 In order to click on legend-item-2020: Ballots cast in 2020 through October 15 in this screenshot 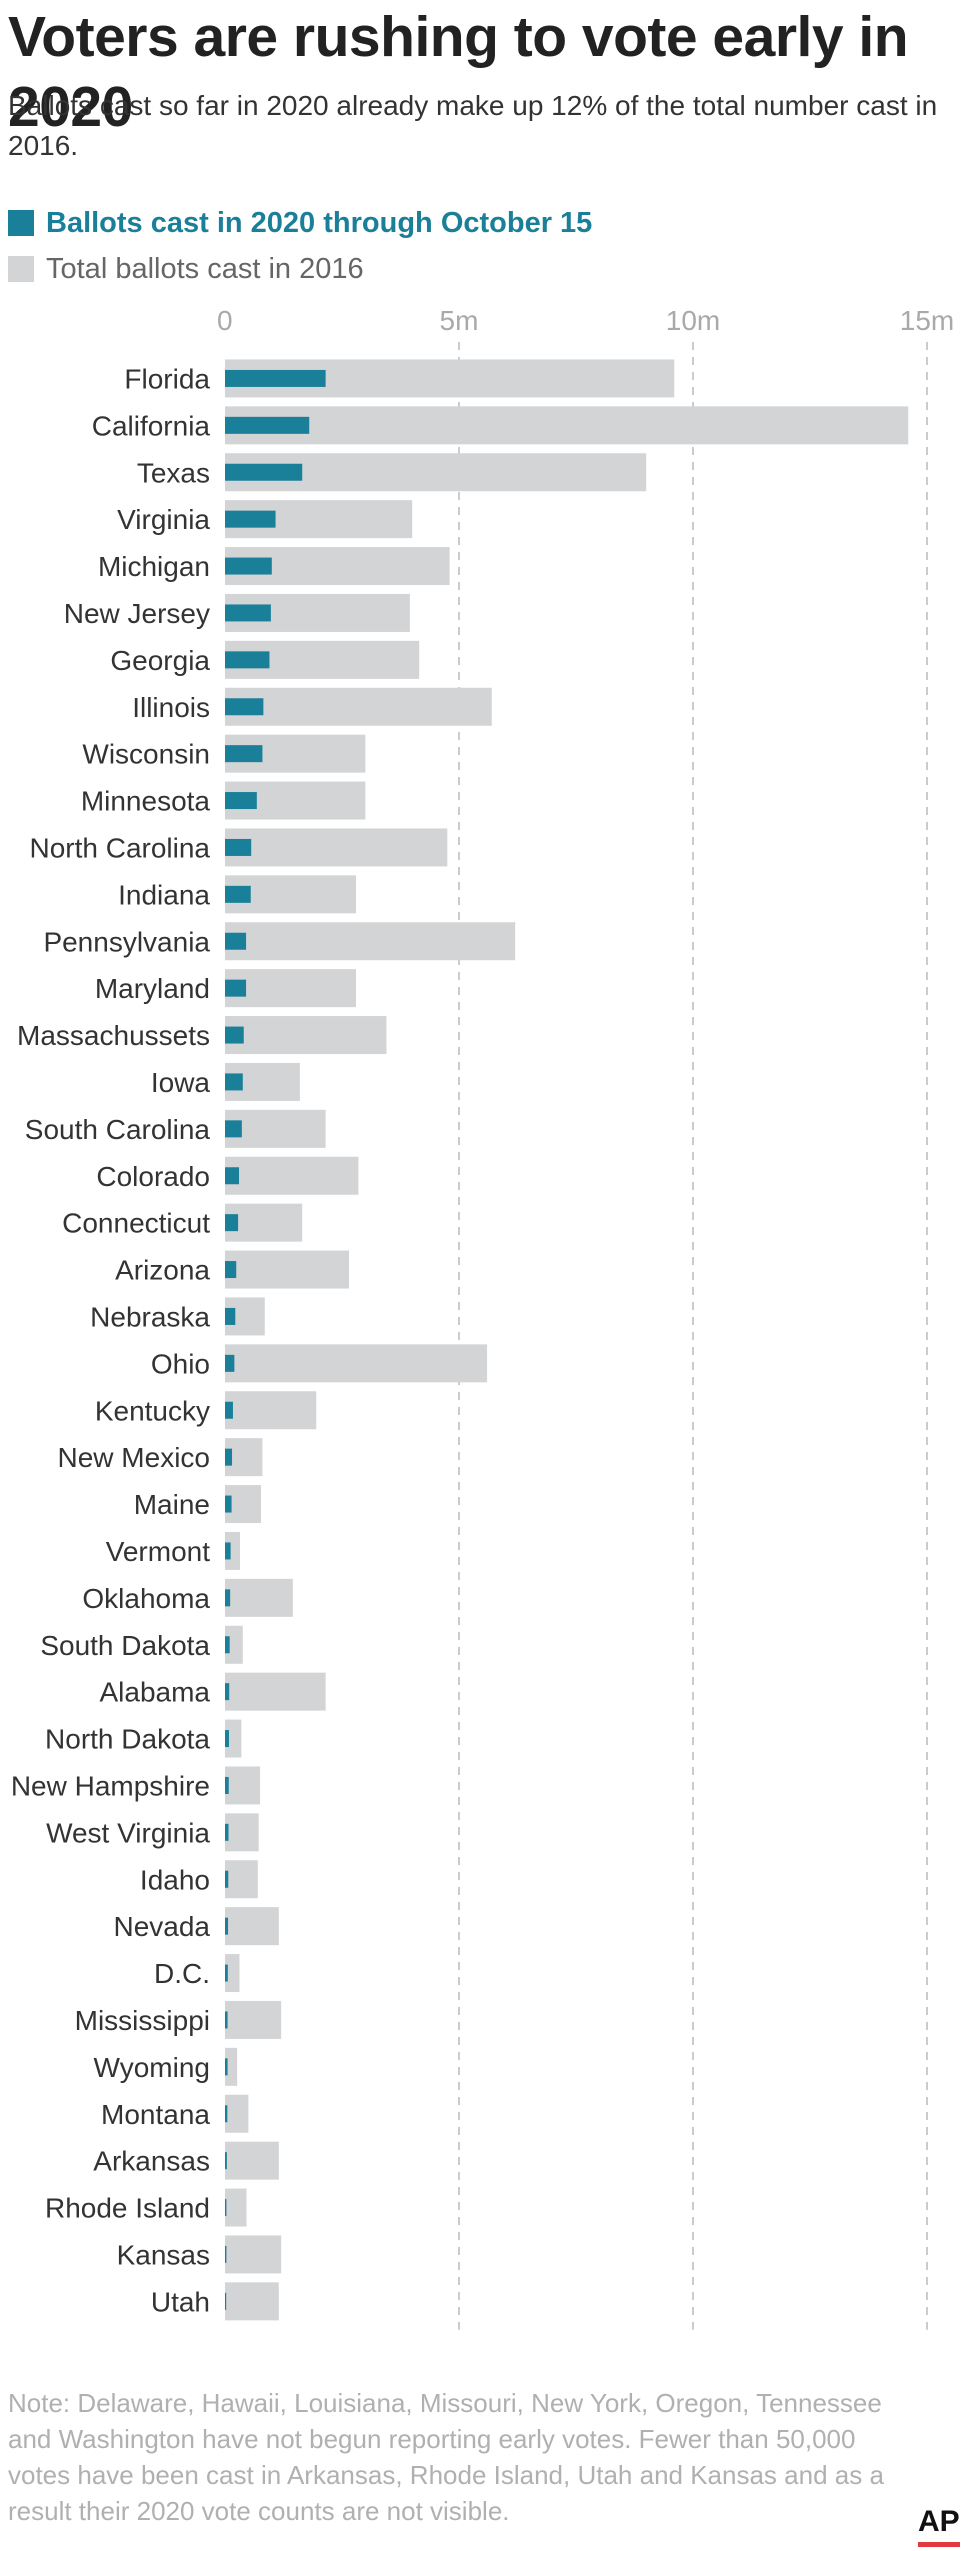, I will do `click(300, 223)`.